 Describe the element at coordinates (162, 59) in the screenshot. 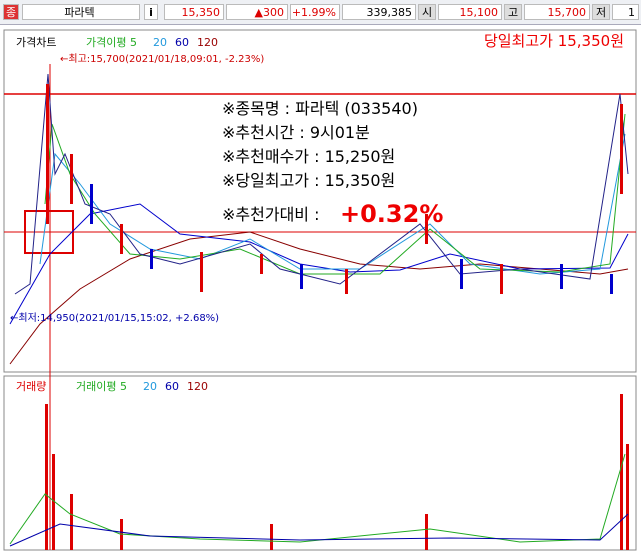

I see `high-note: ←최고:15,700(2021/01/18,09:01, -2.23%)` at that location.